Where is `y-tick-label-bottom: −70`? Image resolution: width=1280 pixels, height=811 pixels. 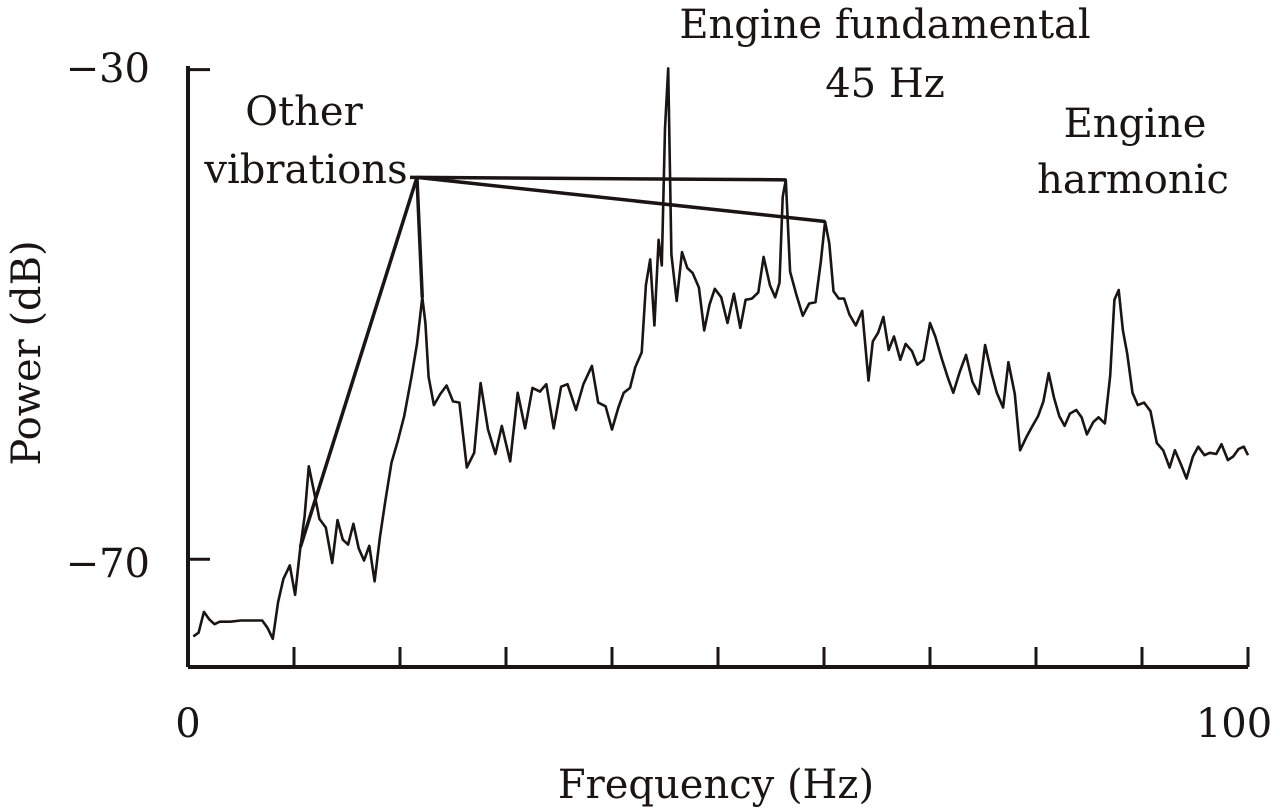
y-tick-label-bottom: −70 is located at coordinates (108, 564).